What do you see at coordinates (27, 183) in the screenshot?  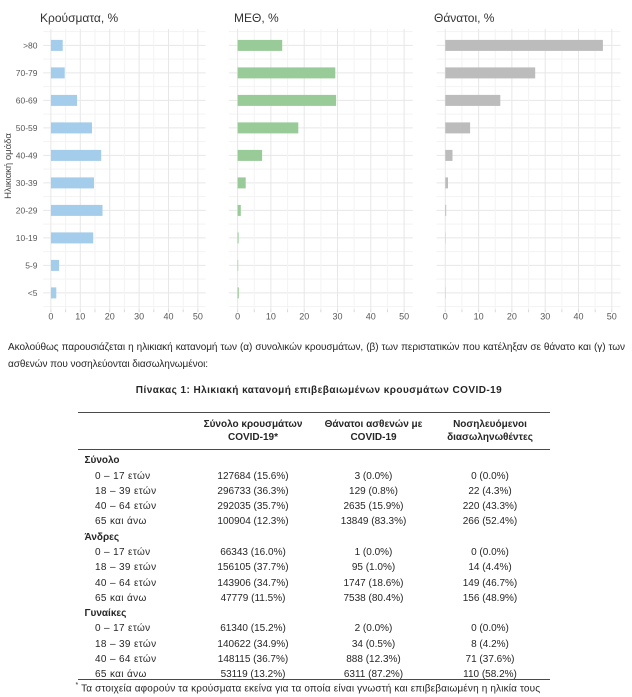 I see `svg-text: 30-39` at bounding box center [27, 183].